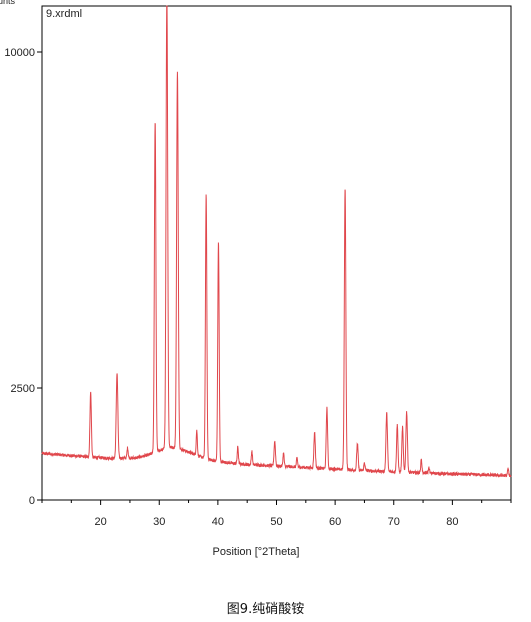 This screenshot has width=531, height=622. I want to click on y-tick-label: 0, so click(32, 501).